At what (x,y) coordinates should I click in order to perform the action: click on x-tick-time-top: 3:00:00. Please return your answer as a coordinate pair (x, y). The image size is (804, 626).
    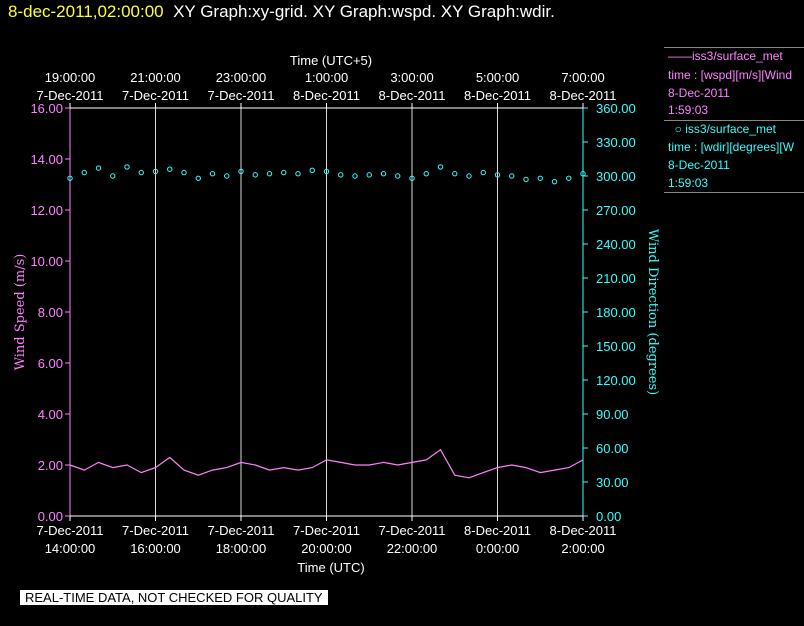
    Looking at the image, I should click on (411, 77).